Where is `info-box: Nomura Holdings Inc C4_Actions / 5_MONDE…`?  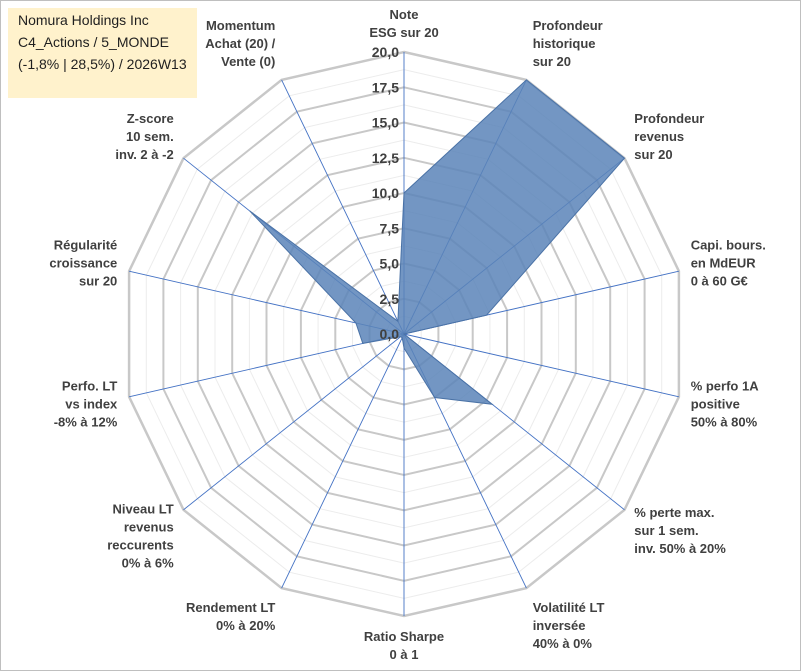
info-box: Nomura Holdings Inc C4_Actions / 5_MONDE… is located at coordinates (102, 53).